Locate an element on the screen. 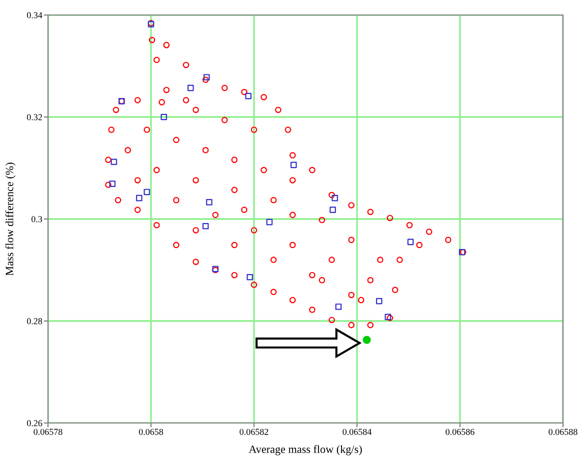  y-tick-label: 0.34 is located at coordinates (34, 15).